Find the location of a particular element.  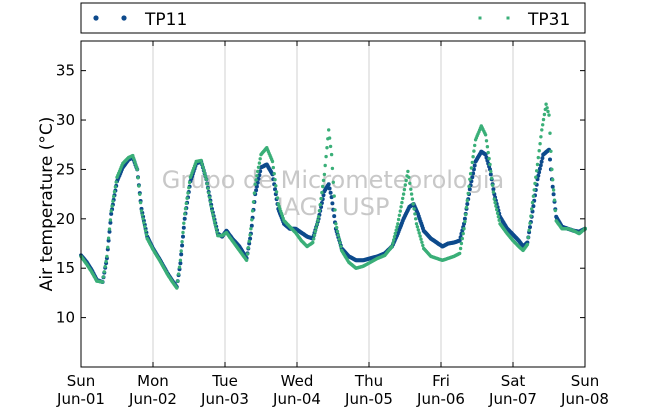

y-axis-label: Air temperature (°C) is located at coordinates (47, 204).